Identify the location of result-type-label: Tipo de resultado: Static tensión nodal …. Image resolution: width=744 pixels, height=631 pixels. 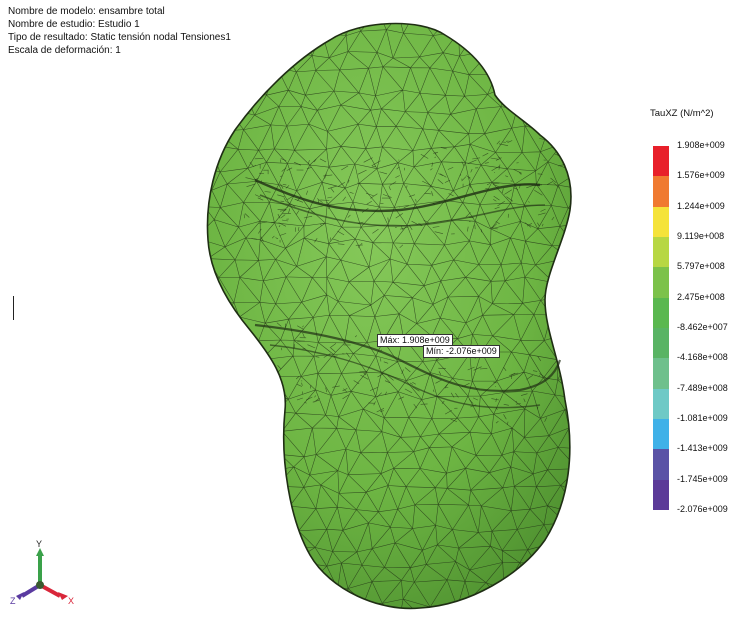
(119, 37).